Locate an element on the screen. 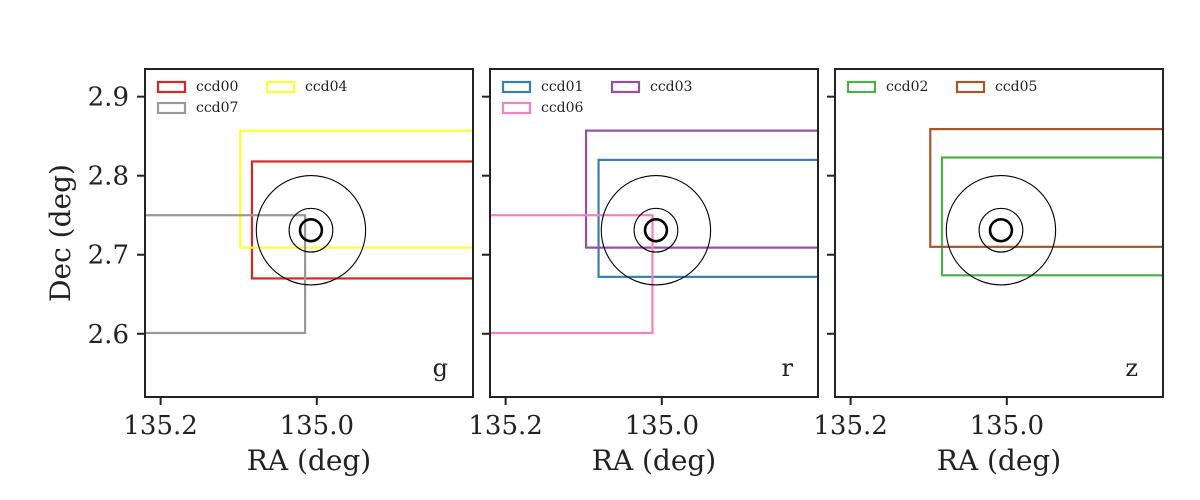  ccd-footprint-ccd03 is located at coordinates (701, 189).